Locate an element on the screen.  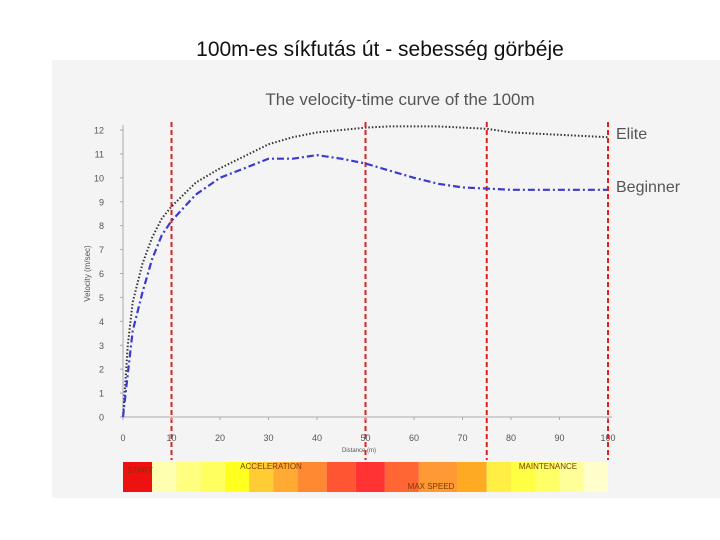
y-tick-label: 10 is located at coordinates (99, 178).